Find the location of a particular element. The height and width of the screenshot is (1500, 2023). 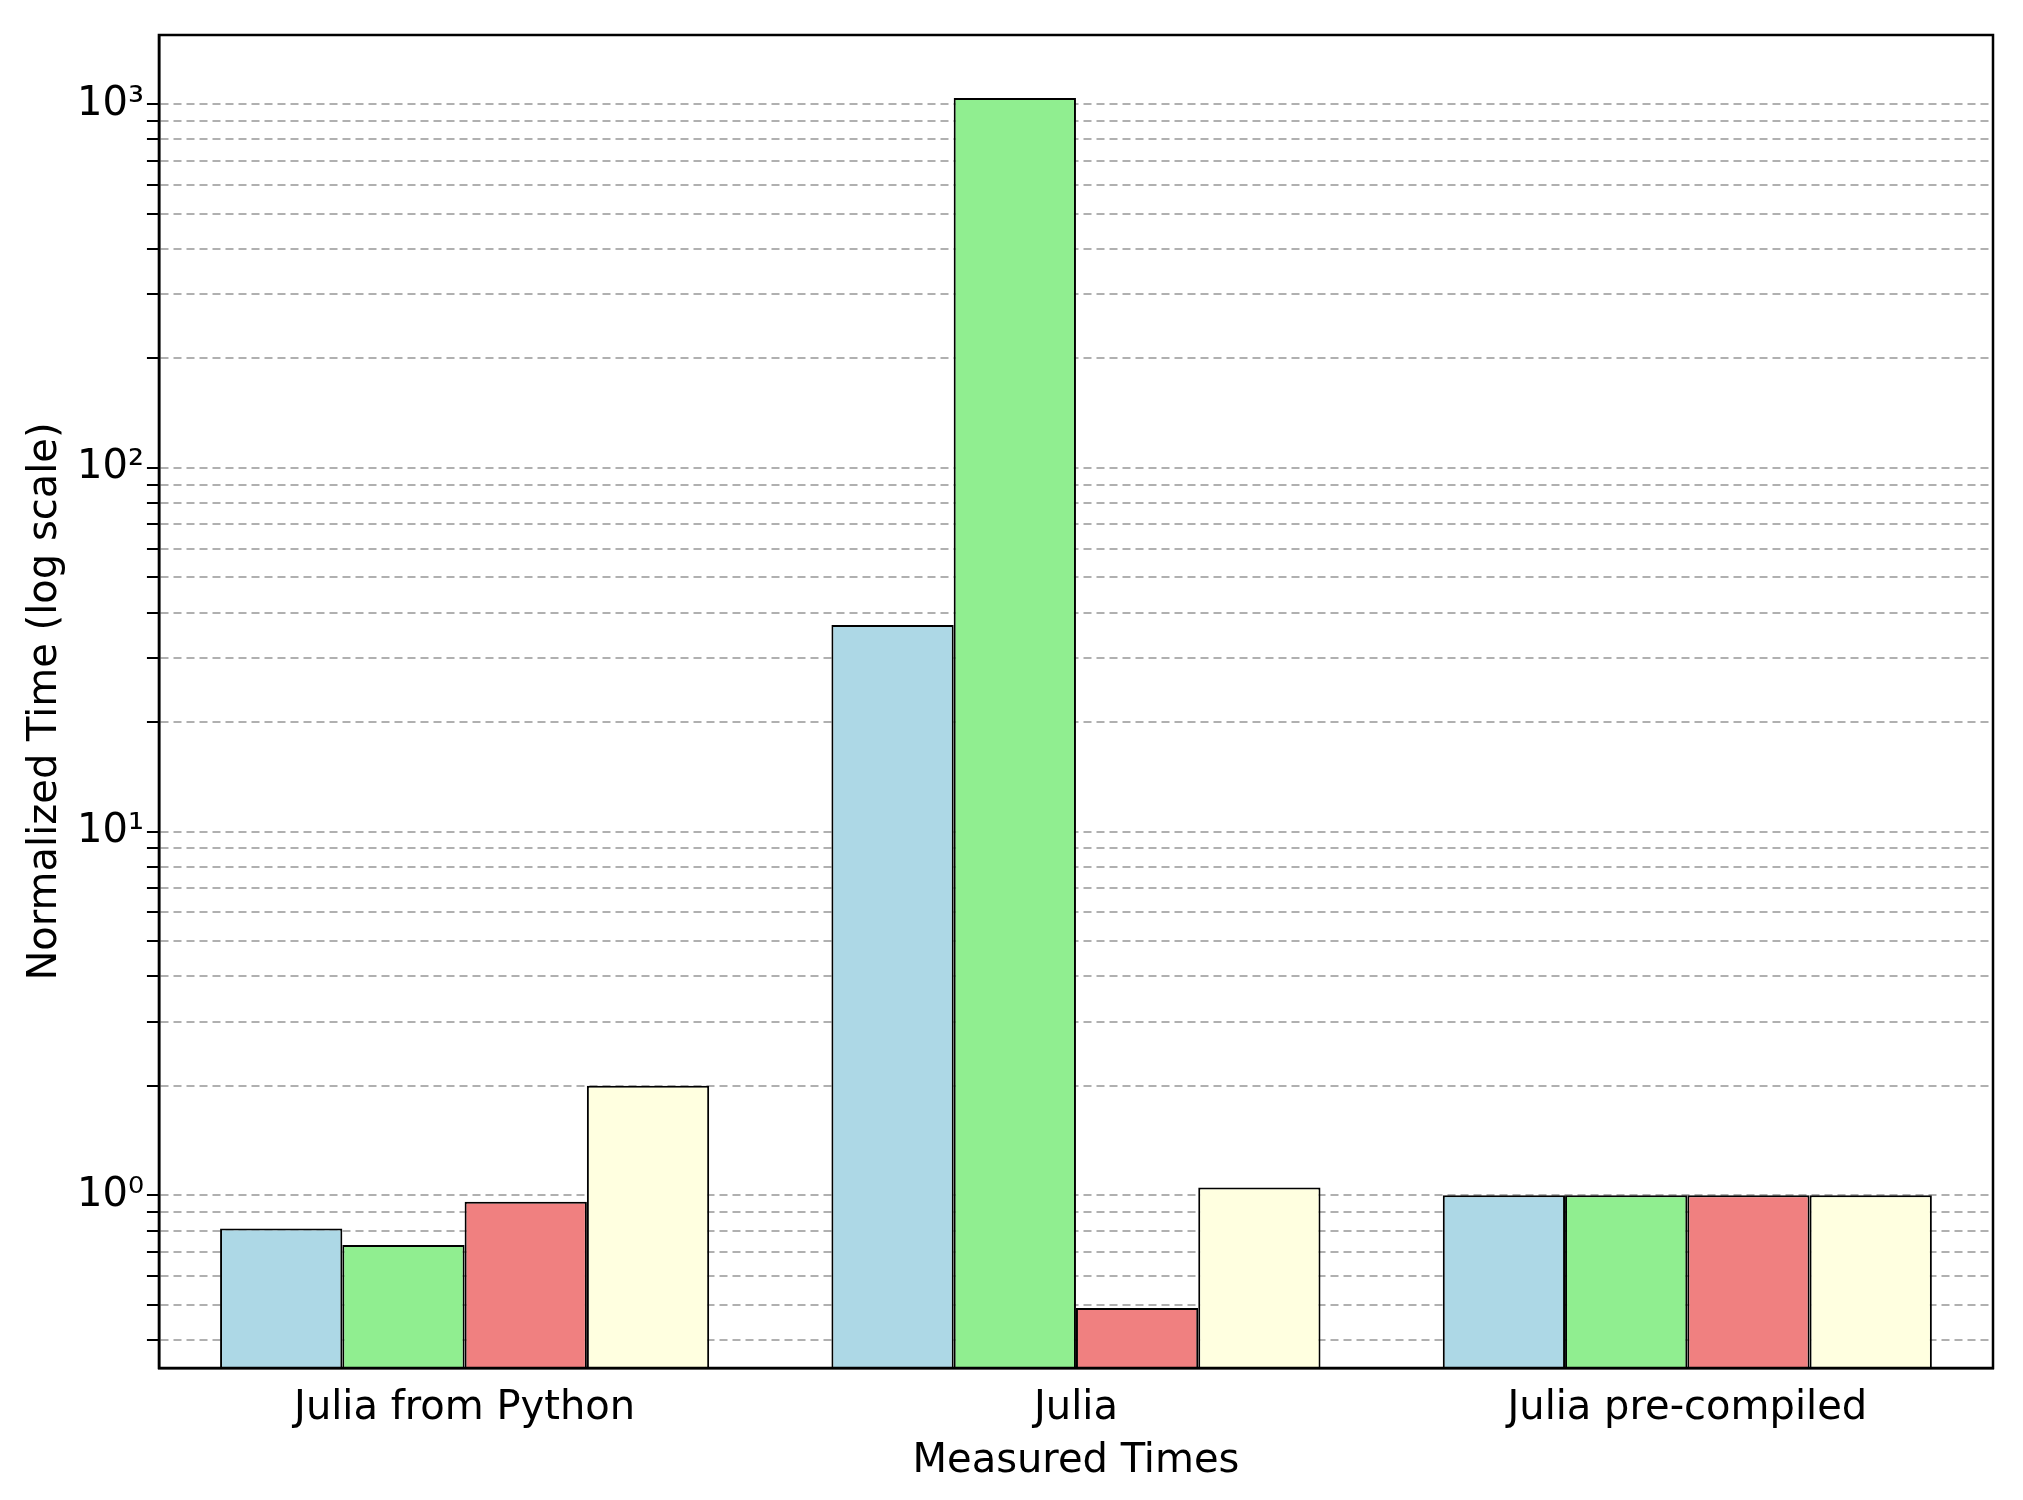

y-tick-label: 10⁰ is located at coordinates (110, 1191).